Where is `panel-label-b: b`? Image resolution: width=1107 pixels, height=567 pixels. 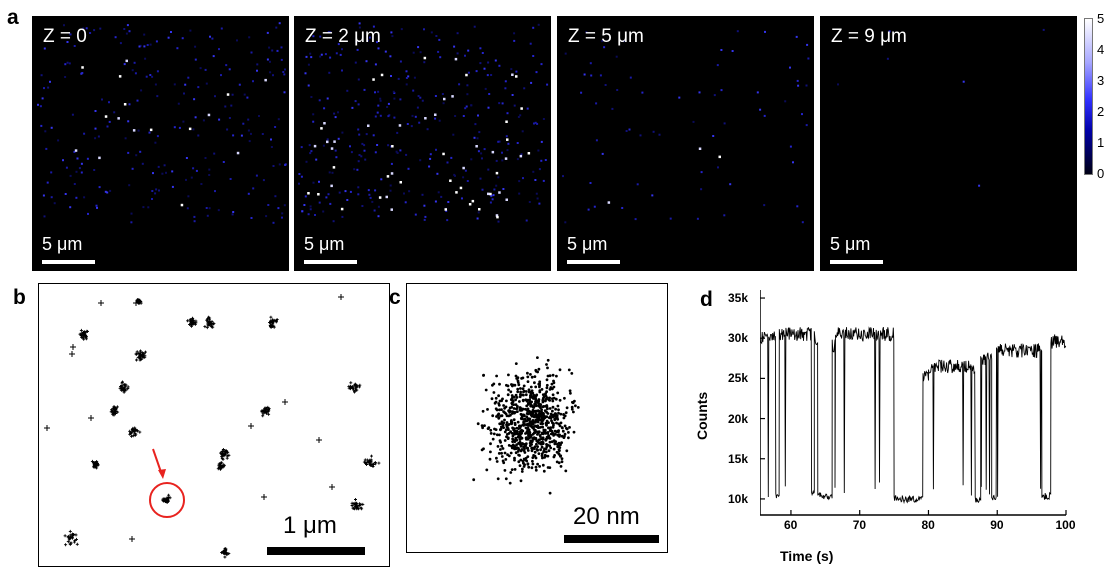 panel-label-b: b is located at coordinates (19, 297).